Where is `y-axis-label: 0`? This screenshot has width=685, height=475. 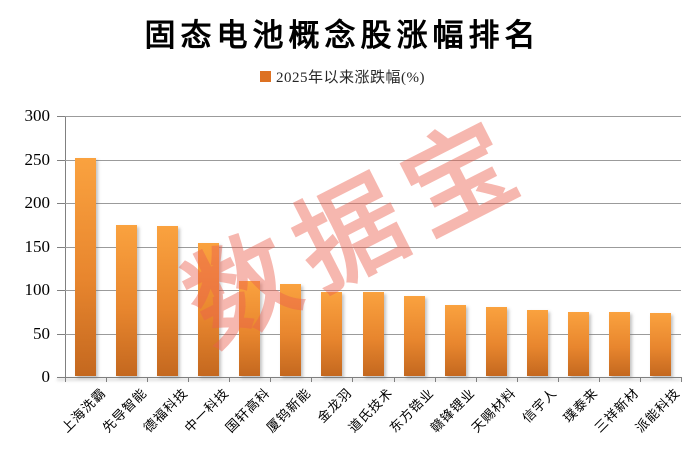
y-axis-label: 0 is located at coordinates (46, 376).